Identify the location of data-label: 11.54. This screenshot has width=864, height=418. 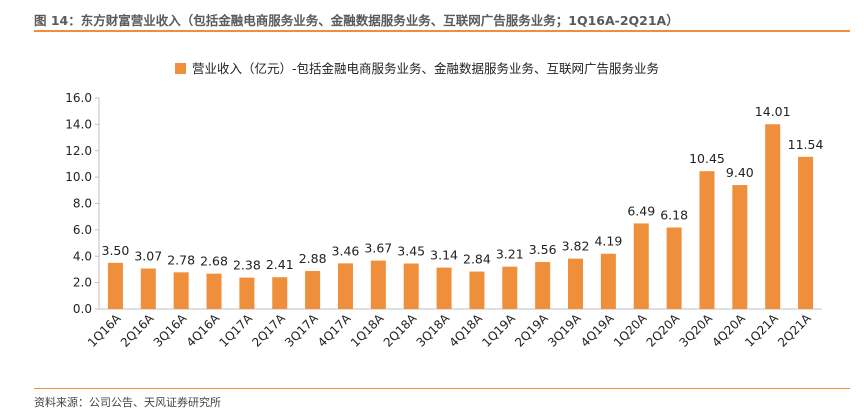
(806, 144).